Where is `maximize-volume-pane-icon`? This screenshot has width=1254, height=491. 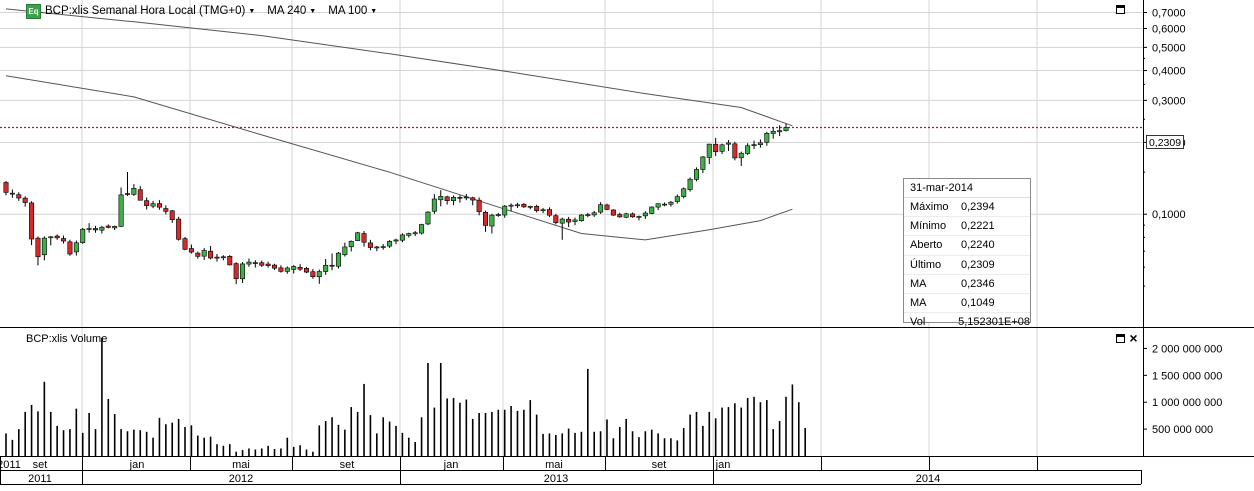
maximize-volume-pane-icon is located at coordinates (1120, 338).